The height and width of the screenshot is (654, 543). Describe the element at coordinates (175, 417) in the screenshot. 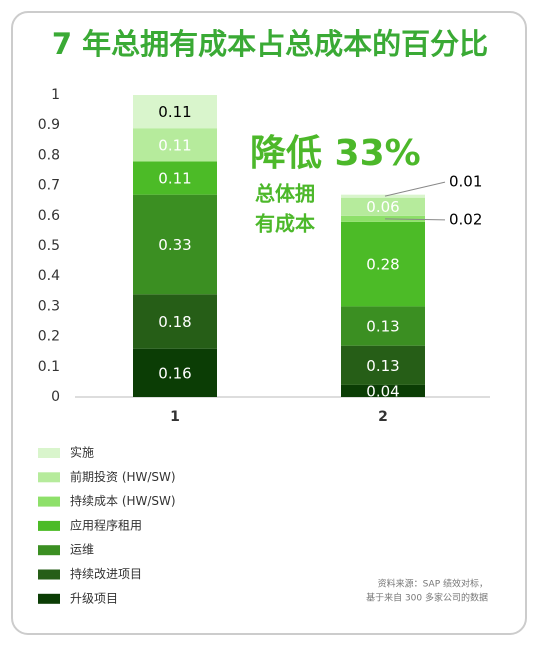

I see `x-tick-label: 1` at that location.